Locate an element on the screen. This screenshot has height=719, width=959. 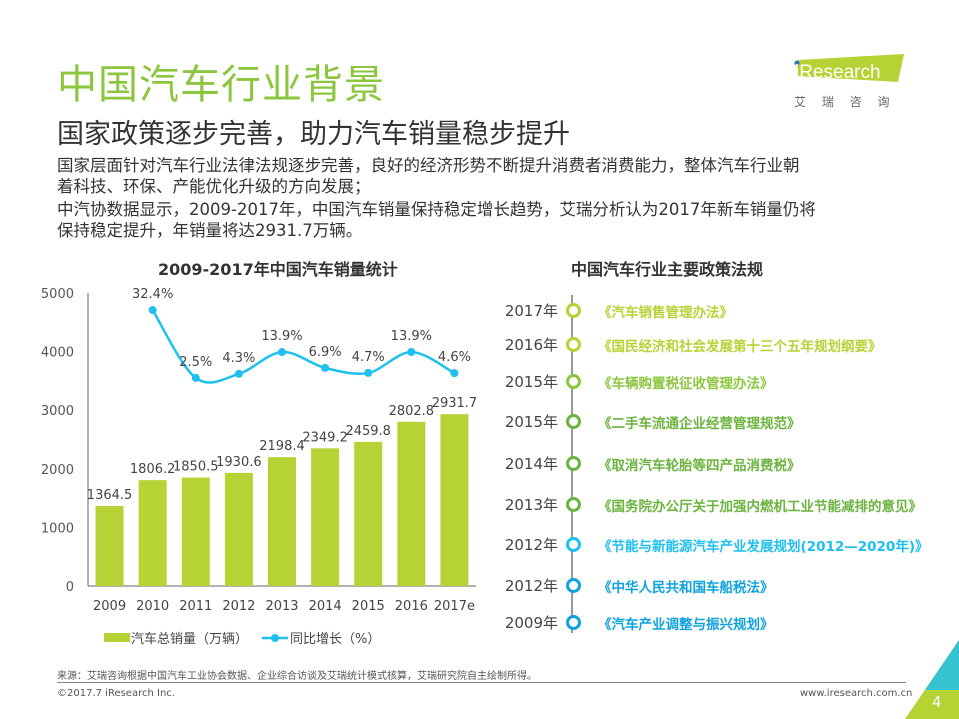
policy-name: 《二手车流通企业经营管理规范》 is located at coordinates (699, 424).